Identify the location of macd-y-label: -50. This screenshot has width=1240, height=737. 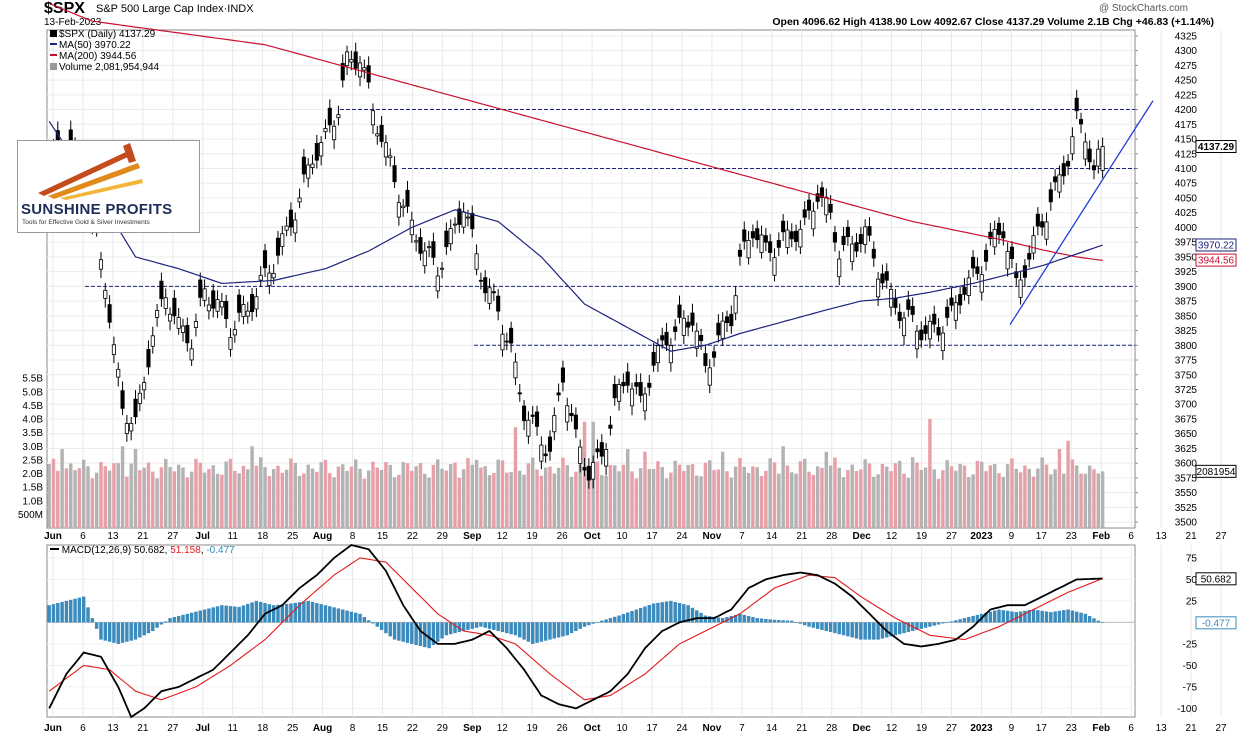
(1190, 666).